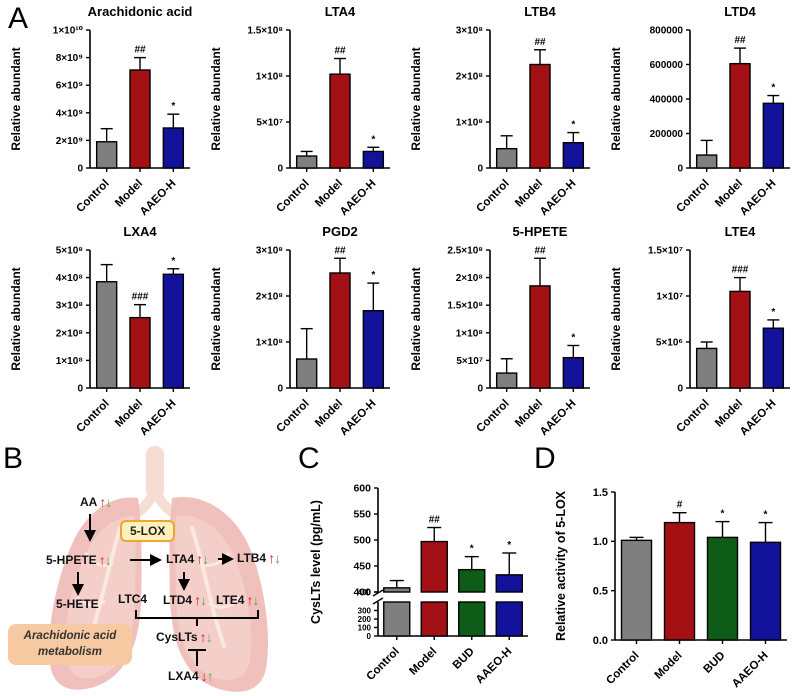 Image resolution: width=800 pixels, height=696 pixels. I want to click on svg-text: 600000, so click(667, 65).